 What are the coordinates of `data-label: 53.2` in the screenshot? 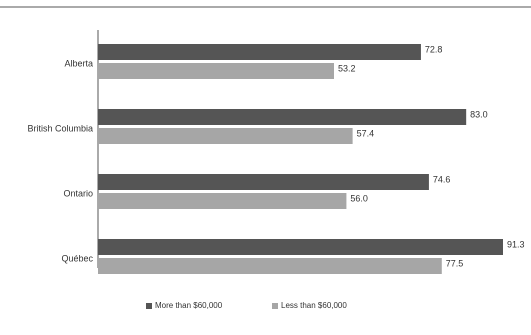 It's located at (347, 68).